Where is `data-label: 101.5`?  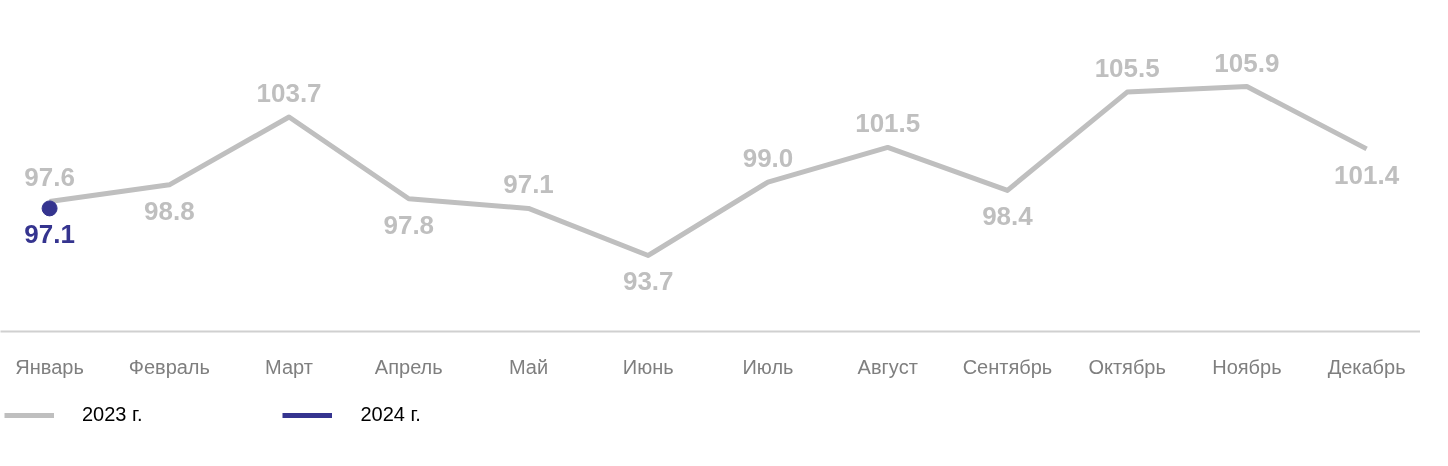 data-label: 101.5 is located at coordinates (888, 123).